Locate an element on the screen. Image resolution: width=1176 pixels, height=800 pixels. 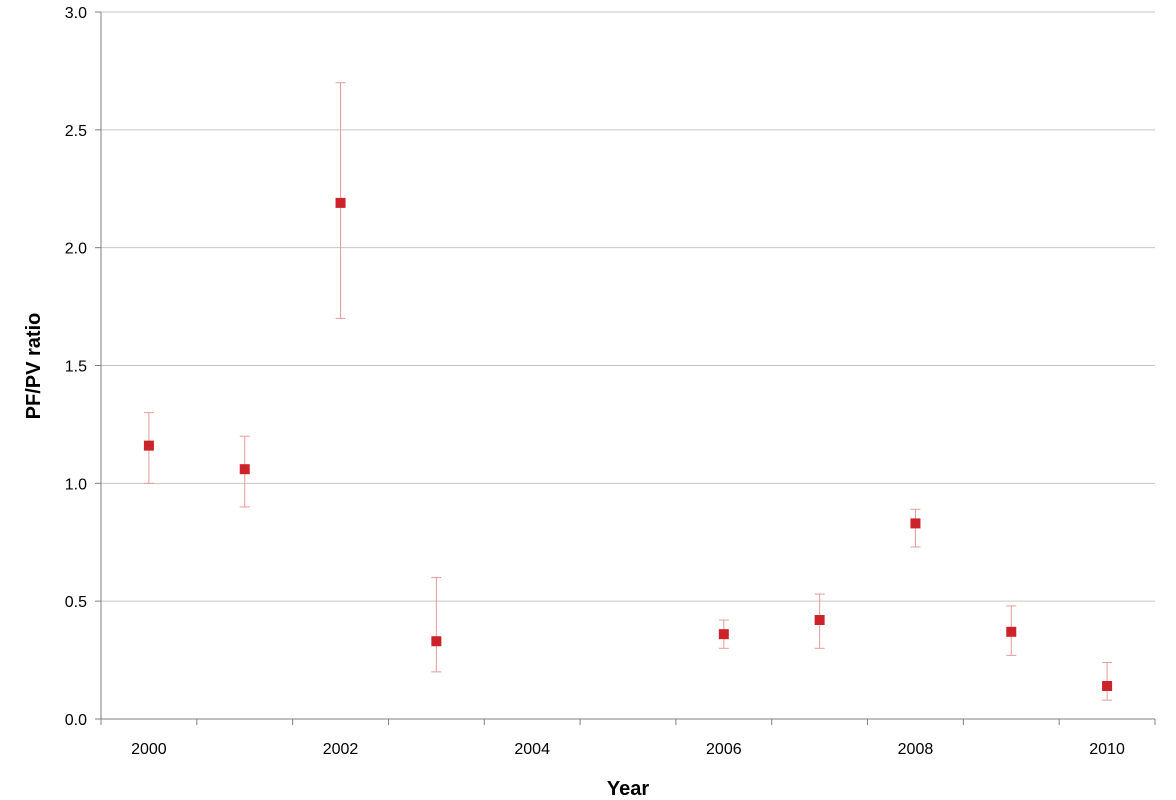
y-tick-label: 3.0 is located at coordinates (76, 13).